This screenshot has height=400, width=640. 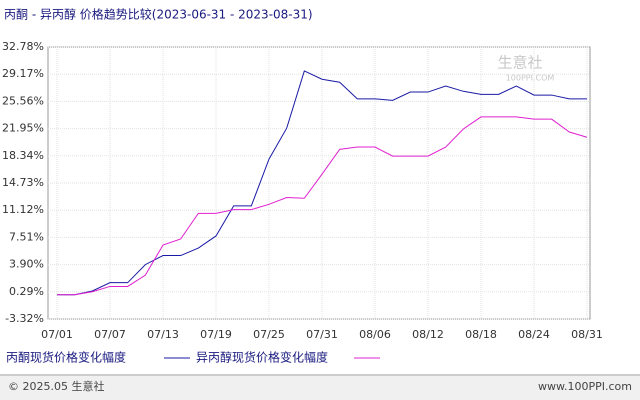 What do you see at coordinates (110, 334) in the screenshot?
I see `x-tick-label: 07/07` at bounding box center [110, 334].